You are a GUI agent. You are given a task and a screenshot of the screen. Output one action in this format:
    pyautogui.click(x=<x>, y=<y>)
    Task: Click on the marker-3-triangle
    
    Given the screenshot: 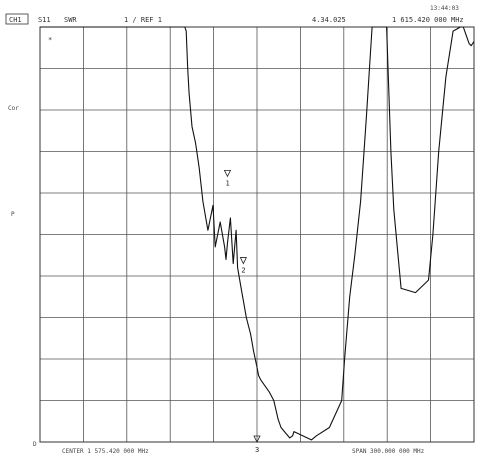 What is the action you would take?
    pyautogui.click(x=257, y=439)
    